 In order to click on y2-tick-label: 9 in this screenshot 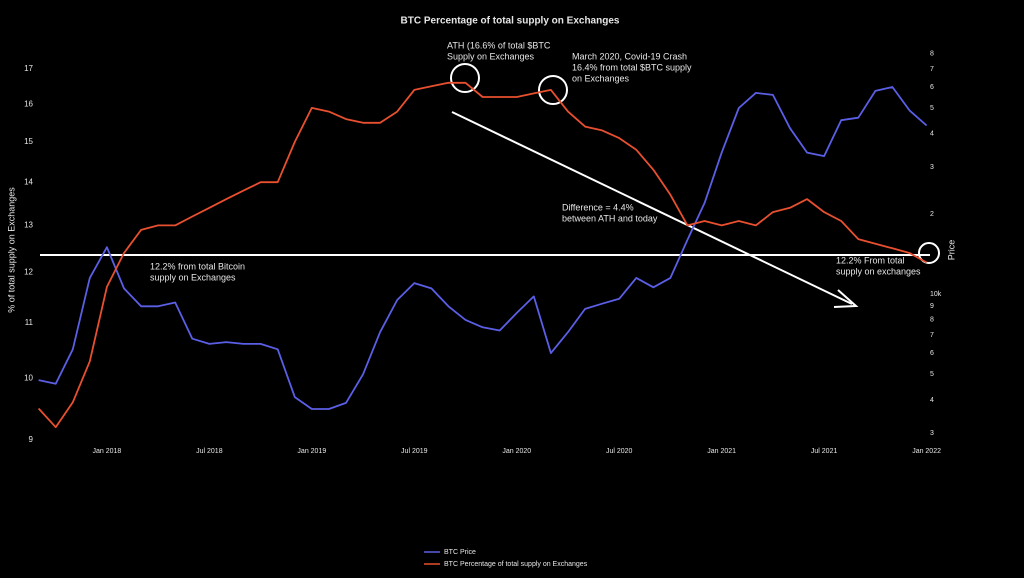, I will do `click(932, 306)`.